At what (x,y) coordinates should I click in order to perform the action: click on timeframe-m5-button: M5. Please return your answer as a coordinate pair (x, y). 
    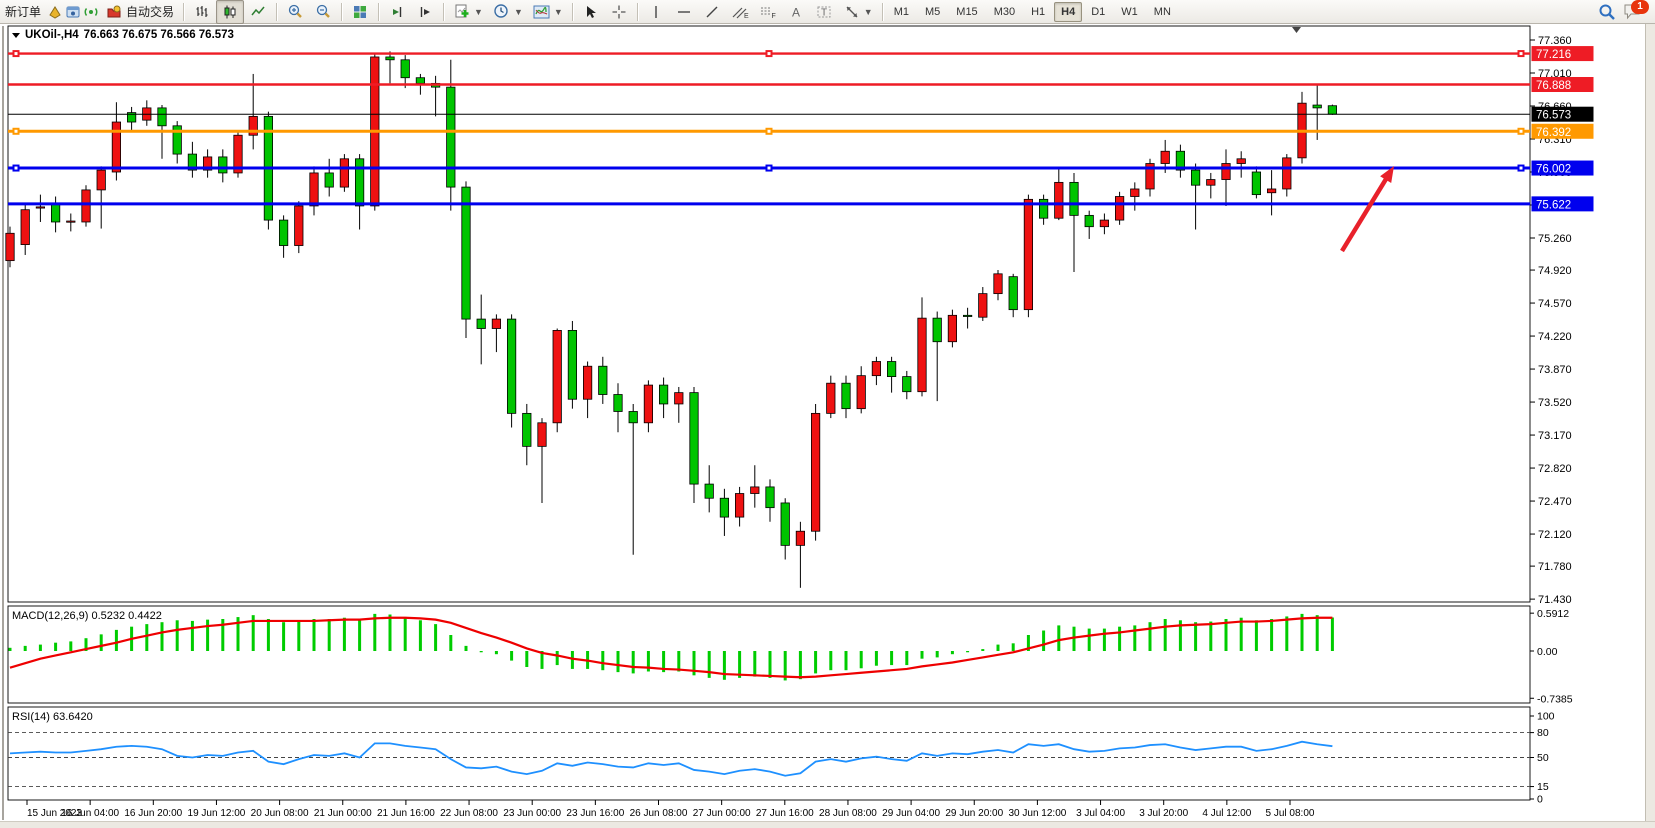
    Looking at the image, I should click on (933, 11).